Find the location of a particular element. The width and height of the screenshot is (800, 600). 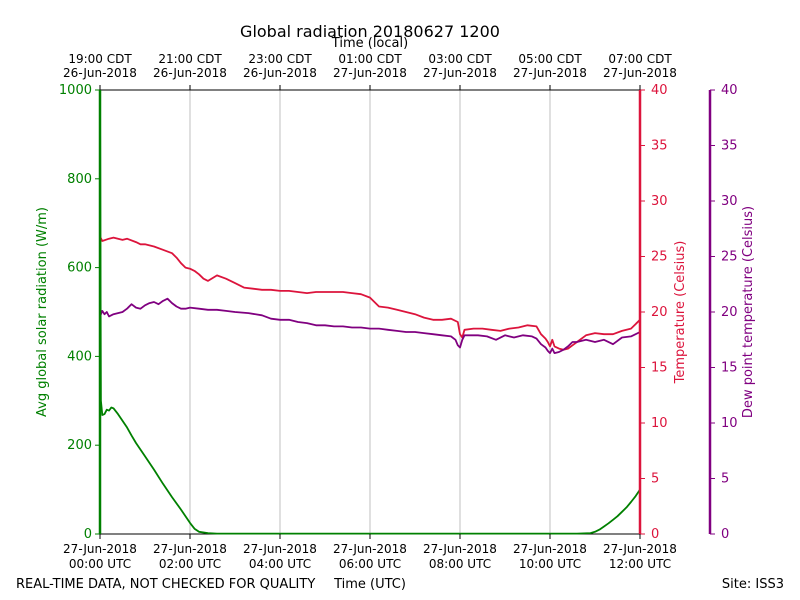

chart-title: Global radiation 20180627 1200 is located at coordinates (370, 31).